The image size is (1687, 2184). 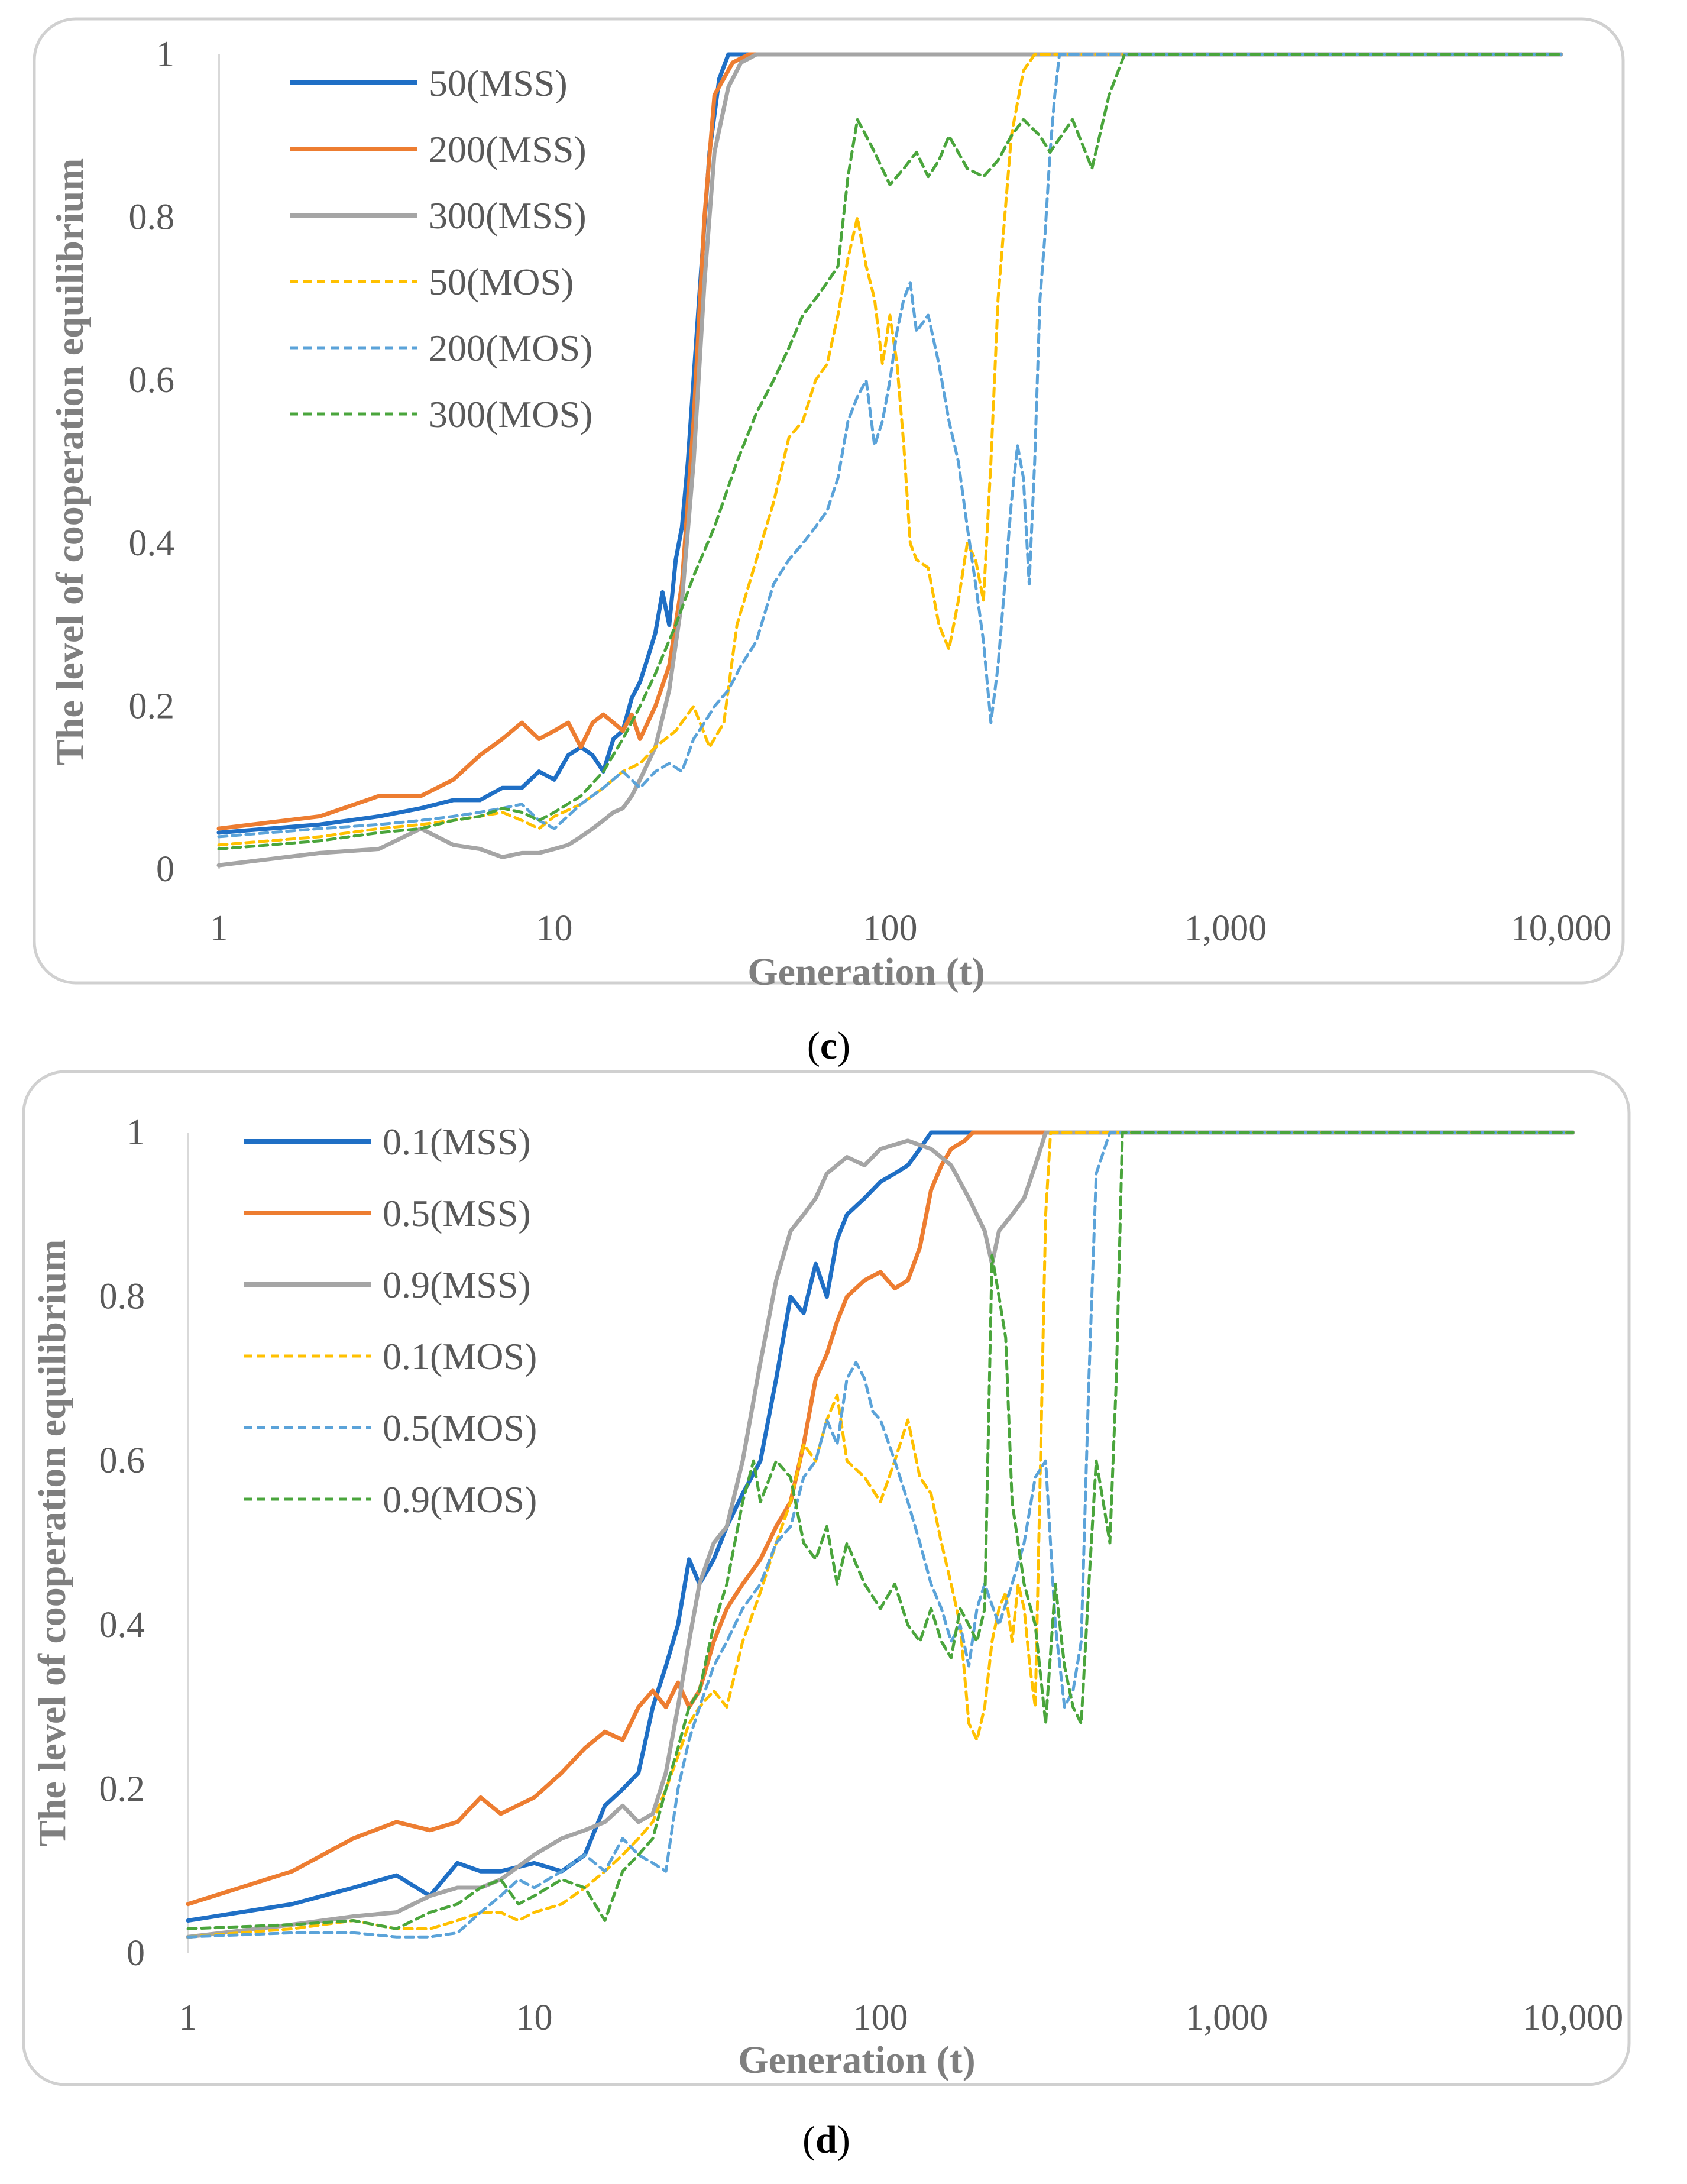 What do you see at coordinates (511, 348) in the screenshot?
I see `legend-entry: 200(MOS)` at bounding box center [511, 348].